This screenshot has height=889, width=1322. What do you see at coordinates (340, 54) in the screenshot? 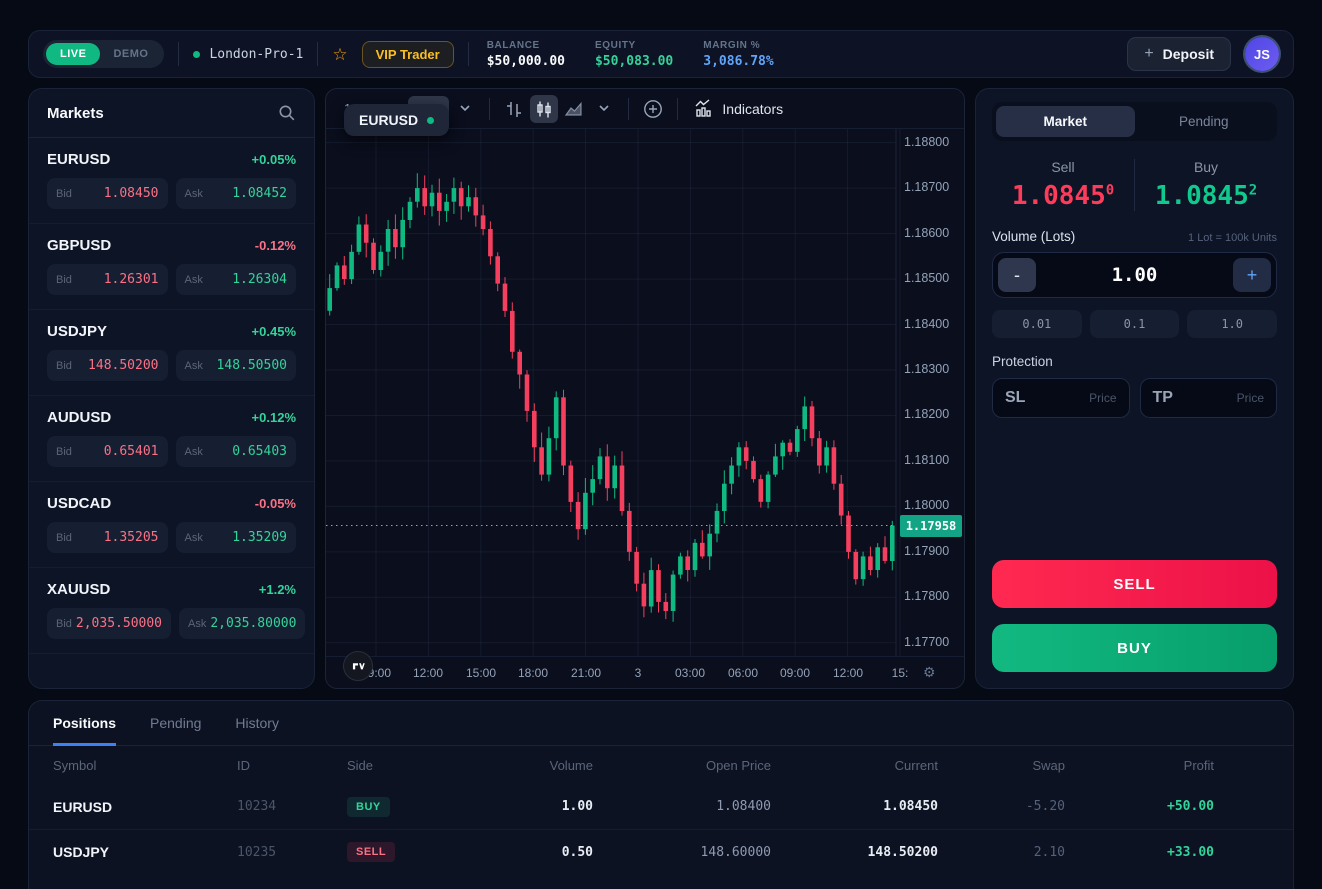
I see `star-icon: ☆` at bounding box center [340, 54].